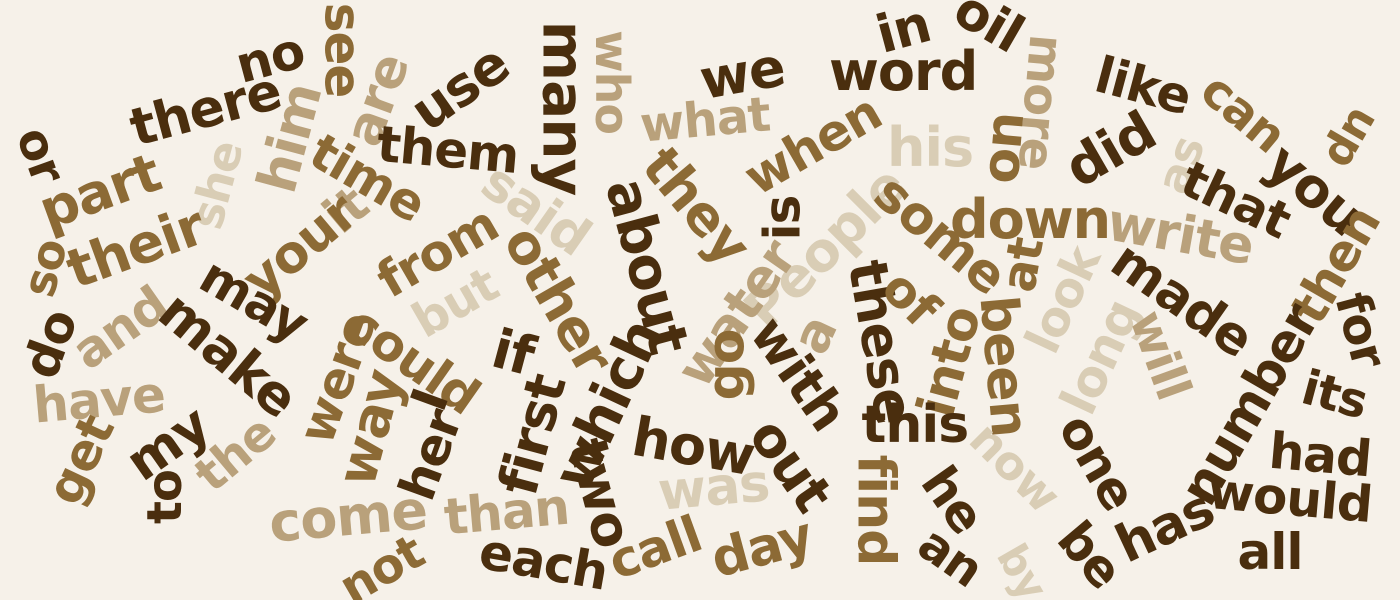  What do you see at coordinates (1143, 86) in the screenshot?
I see `word-12: like` at bounding box center [1143, 86].